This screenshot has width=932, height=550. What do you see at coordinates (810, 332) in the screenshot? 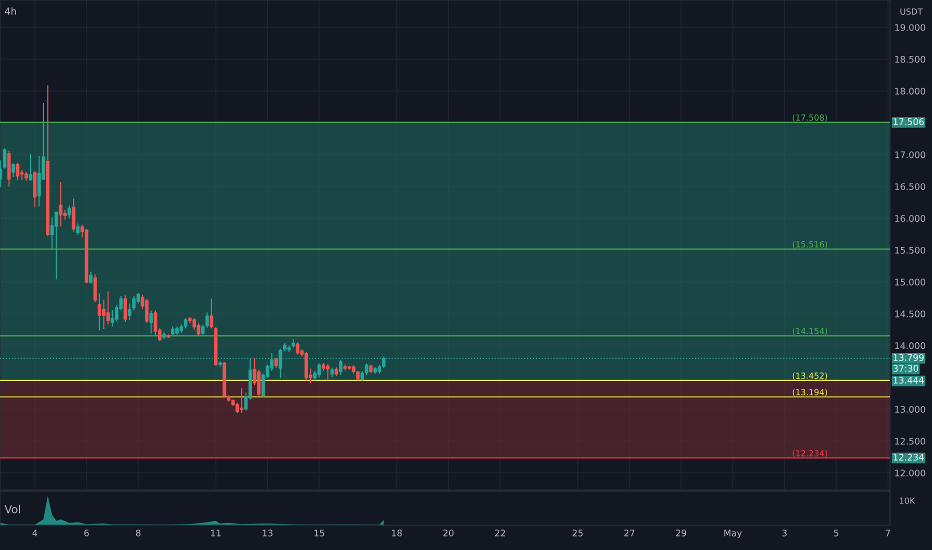
I see `ref-line-label: (14.154)` at bounding box center [810, 332].